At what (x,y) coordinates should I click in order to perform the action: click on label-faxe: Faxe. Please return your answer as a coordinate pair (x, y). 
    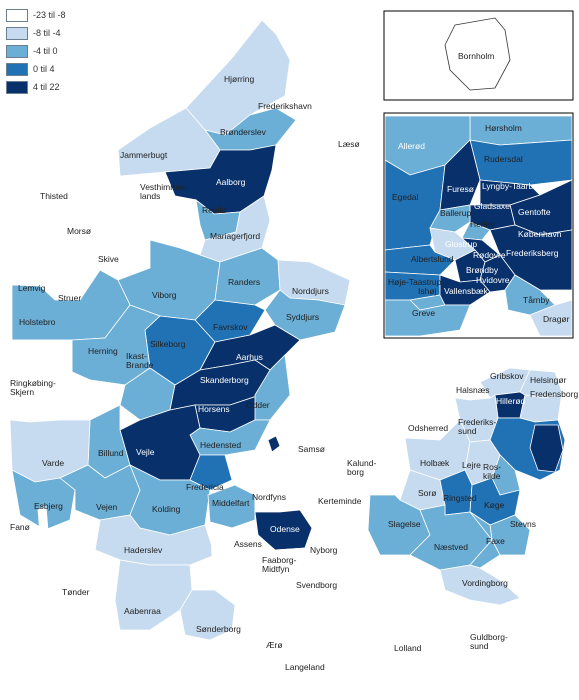
    Looking at the image, I should click on (495, 541).